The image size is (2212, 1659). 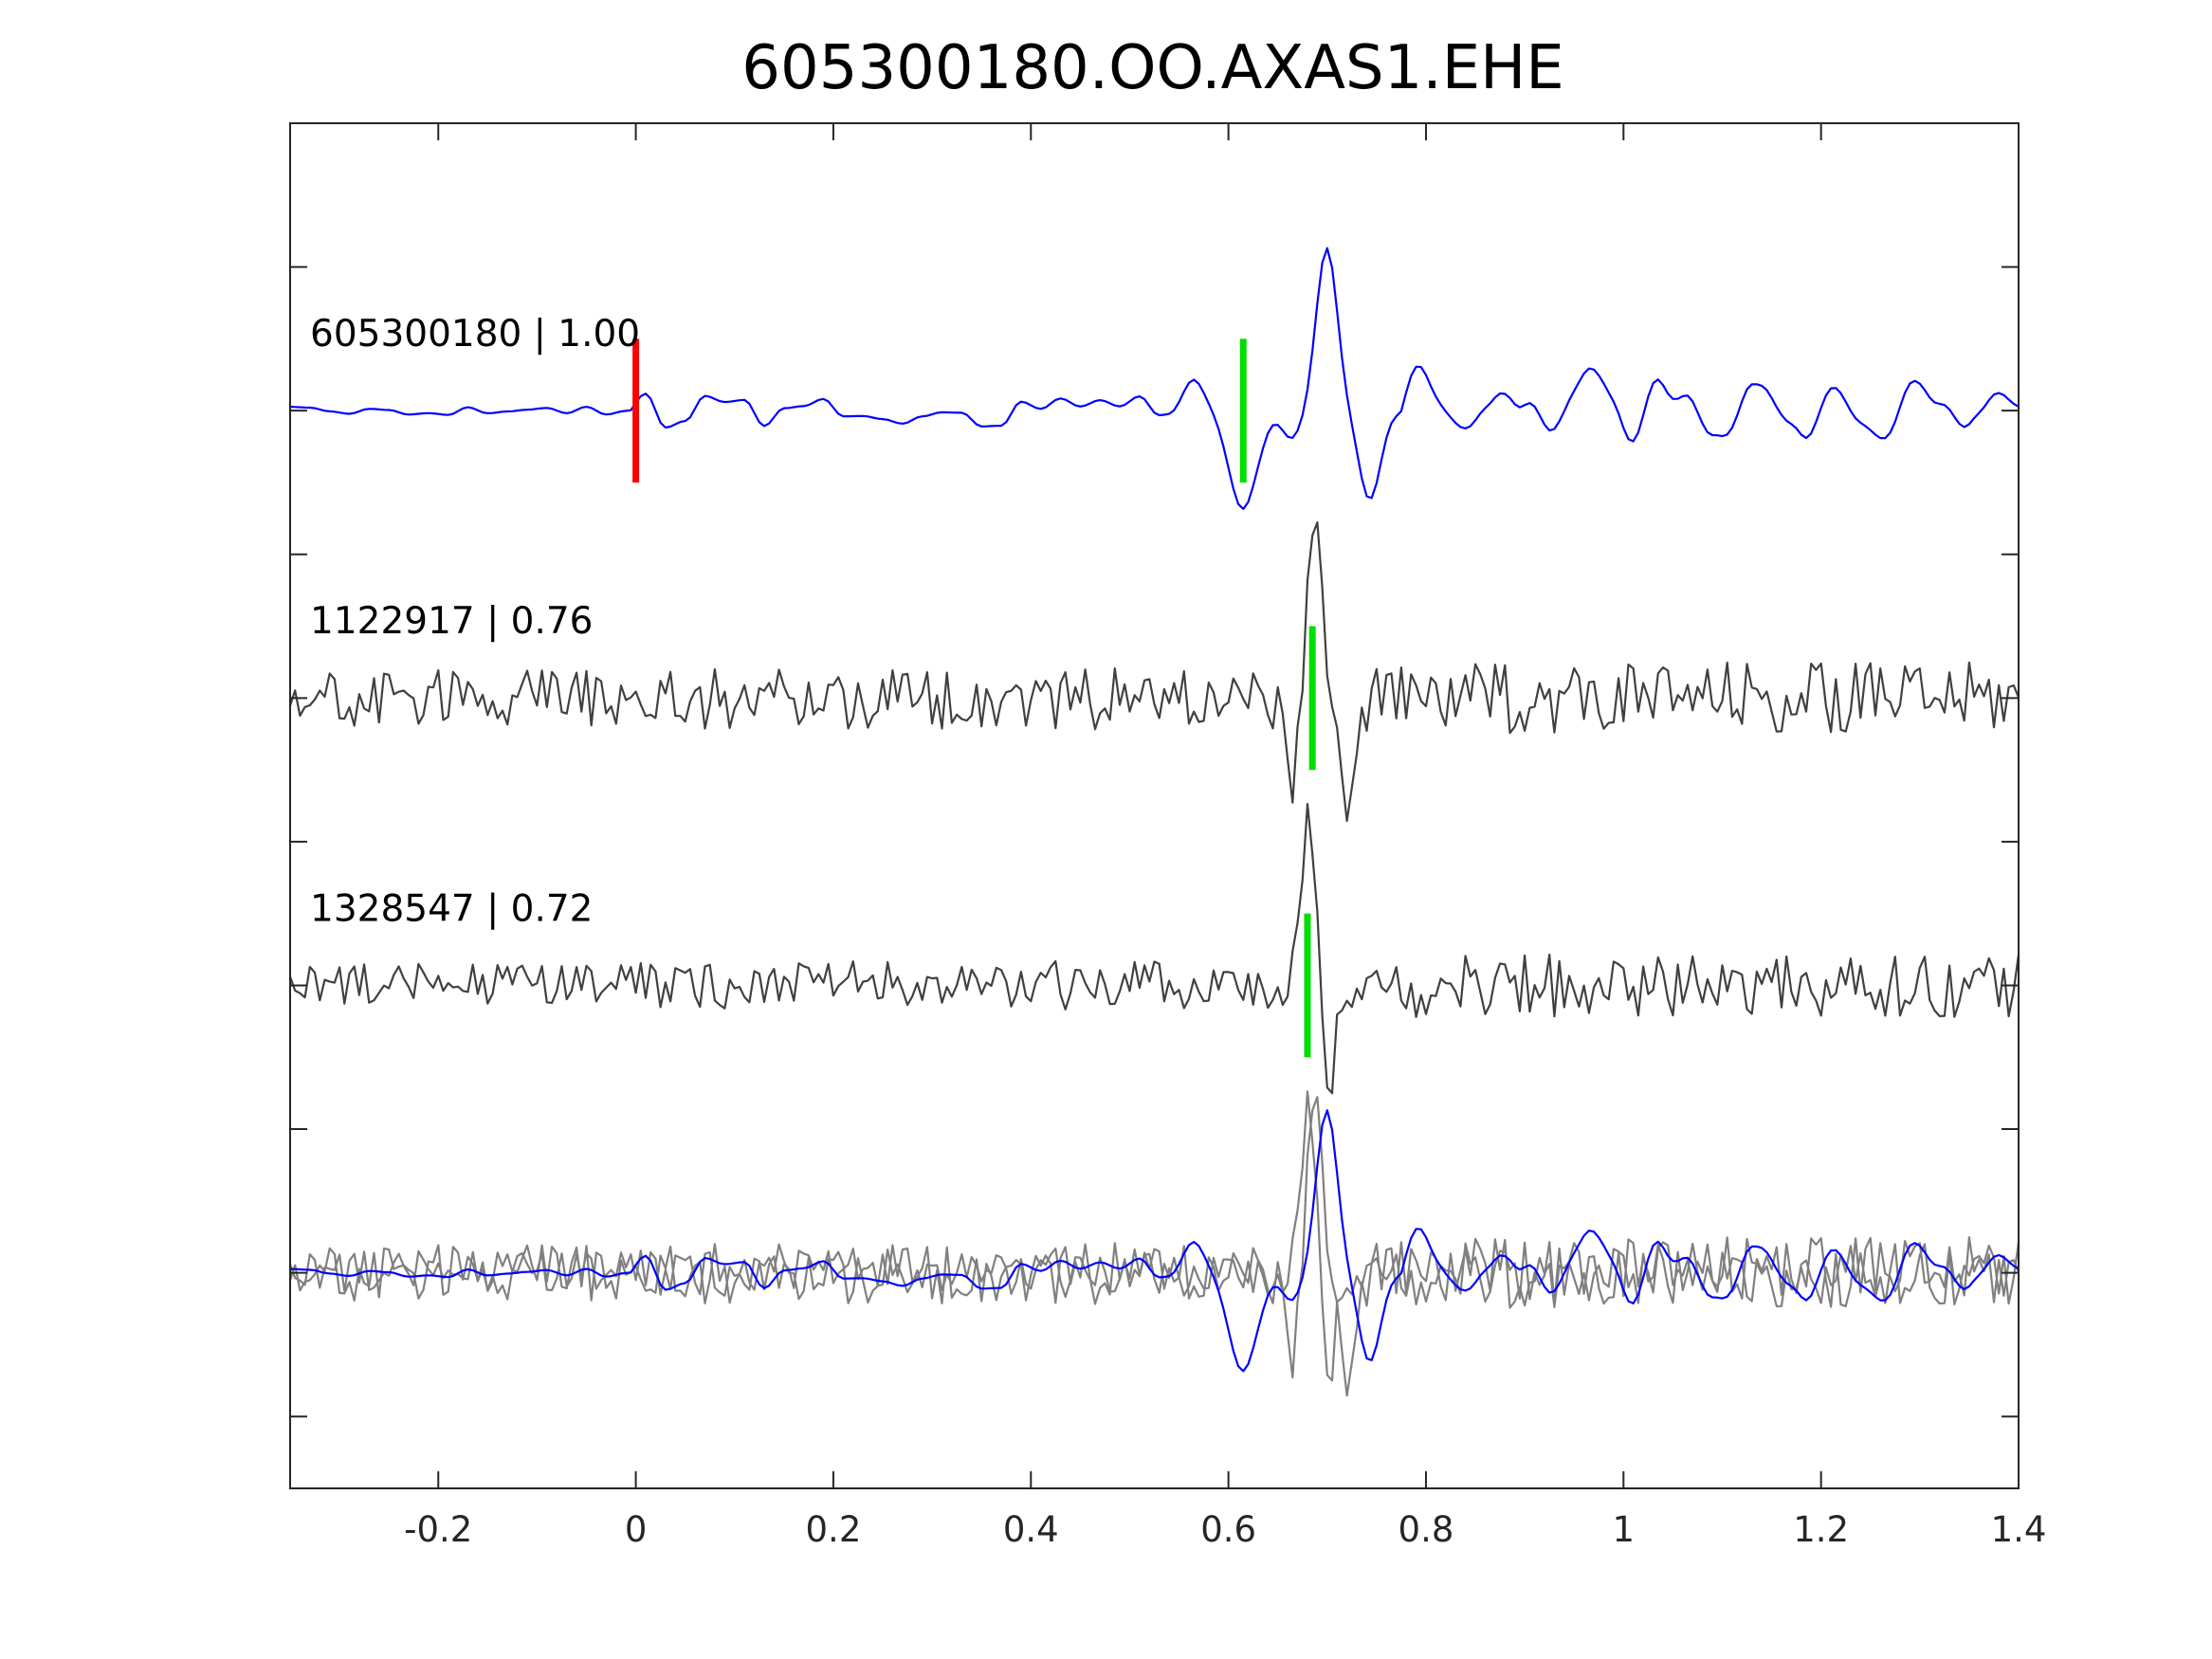 What do you see at coordinates (1624, 1529) in the screenshot?
I see `x-tick-label: 1` at bounding box center [1624, 1529].